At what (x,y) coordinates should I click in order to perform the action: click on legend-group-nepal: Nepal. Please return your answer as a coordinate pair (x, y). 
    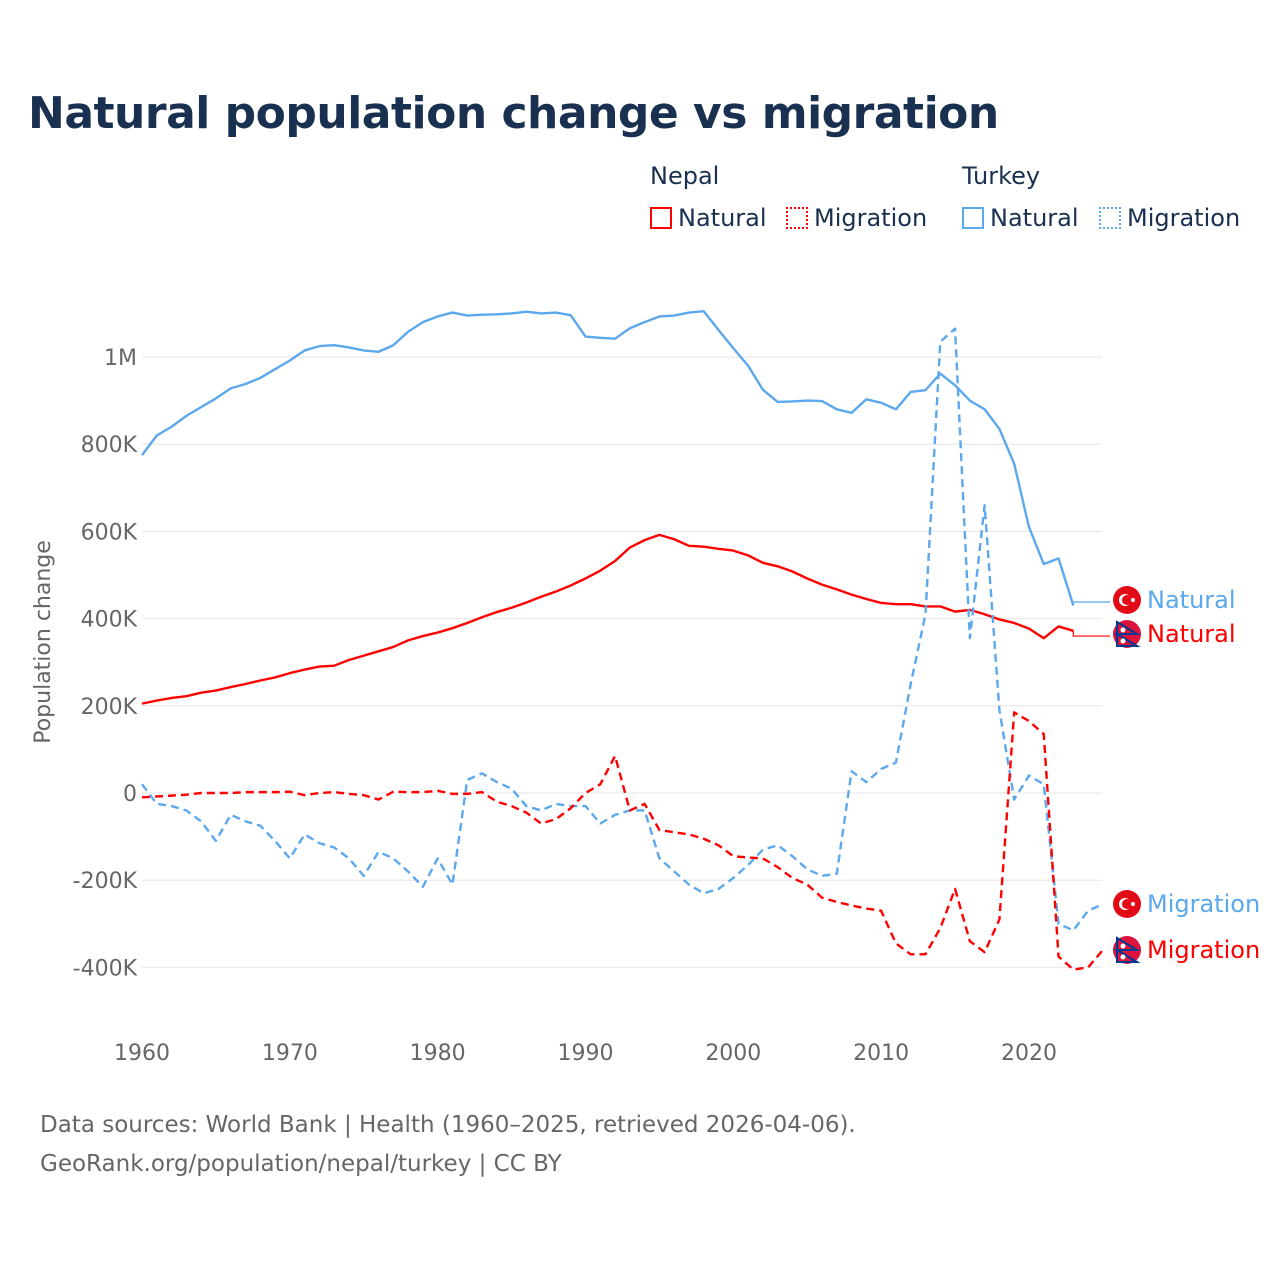
    Looking at the image, I should click on (685, 176).